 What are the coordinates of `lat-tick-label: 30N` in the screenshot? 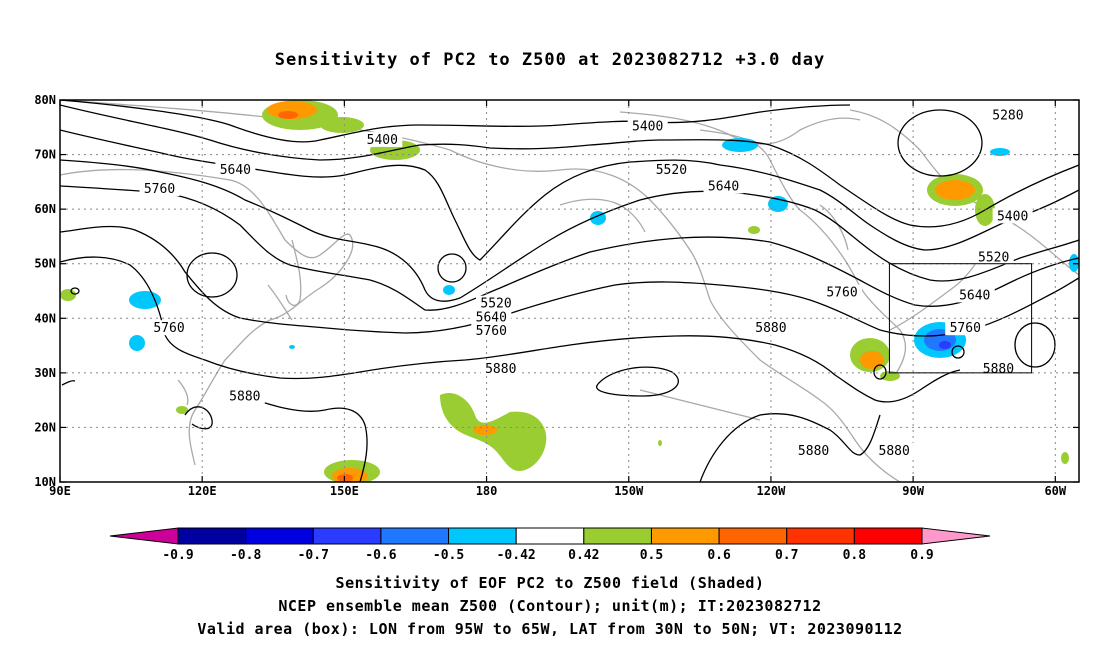 It's located at (45, 373).